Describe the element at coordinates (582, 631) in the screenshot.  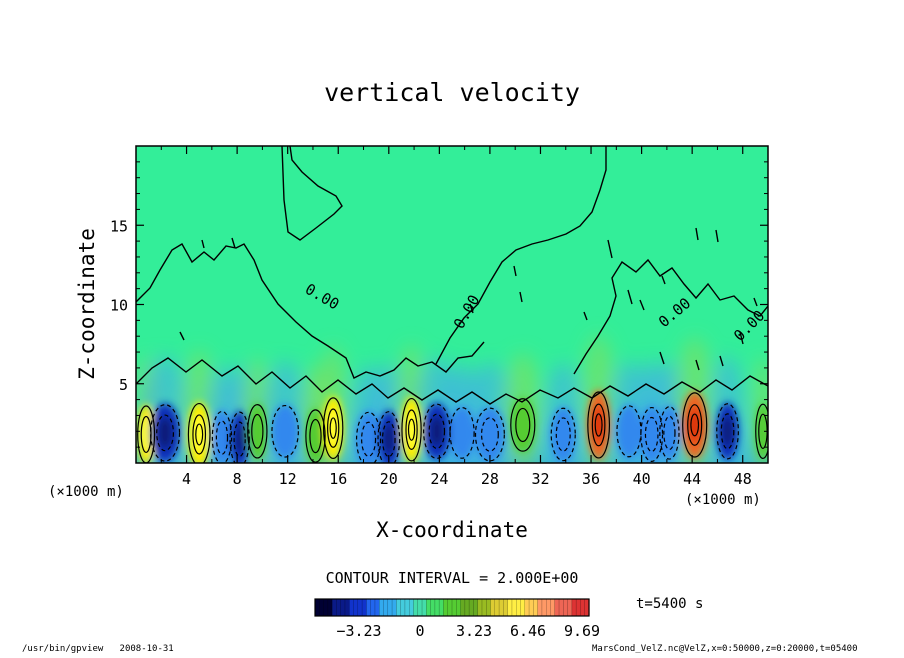
I see `colorbar-tick-label: 9.69` at that location.